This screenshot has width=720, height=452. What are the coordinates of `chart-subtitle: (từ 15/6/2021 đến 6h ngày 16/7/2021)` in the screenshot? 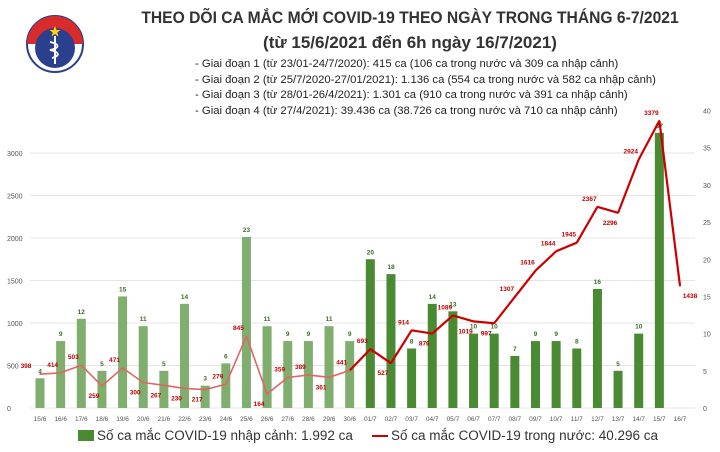 It's located at (410, 42).